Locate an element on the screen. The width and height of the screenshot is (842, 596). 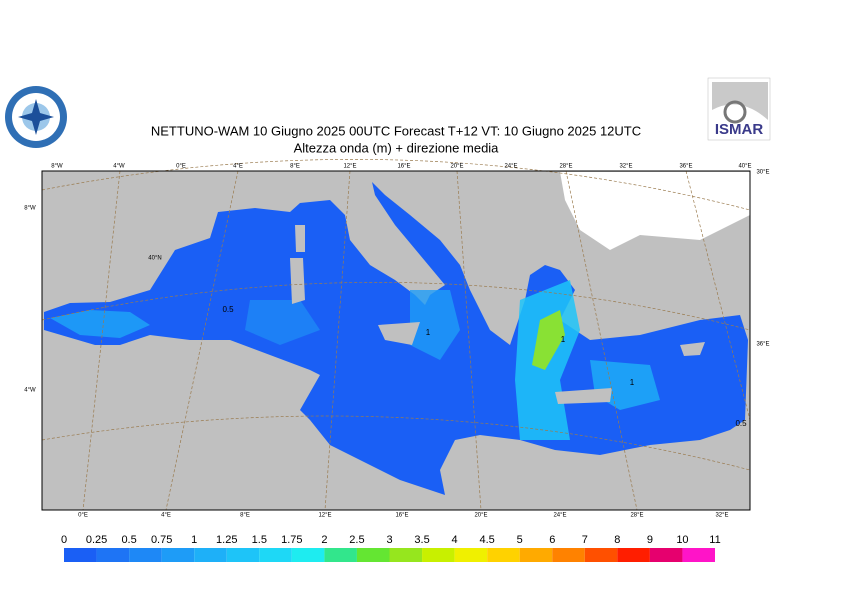
lat-label: 40°N is located at coordinates (154, 259).